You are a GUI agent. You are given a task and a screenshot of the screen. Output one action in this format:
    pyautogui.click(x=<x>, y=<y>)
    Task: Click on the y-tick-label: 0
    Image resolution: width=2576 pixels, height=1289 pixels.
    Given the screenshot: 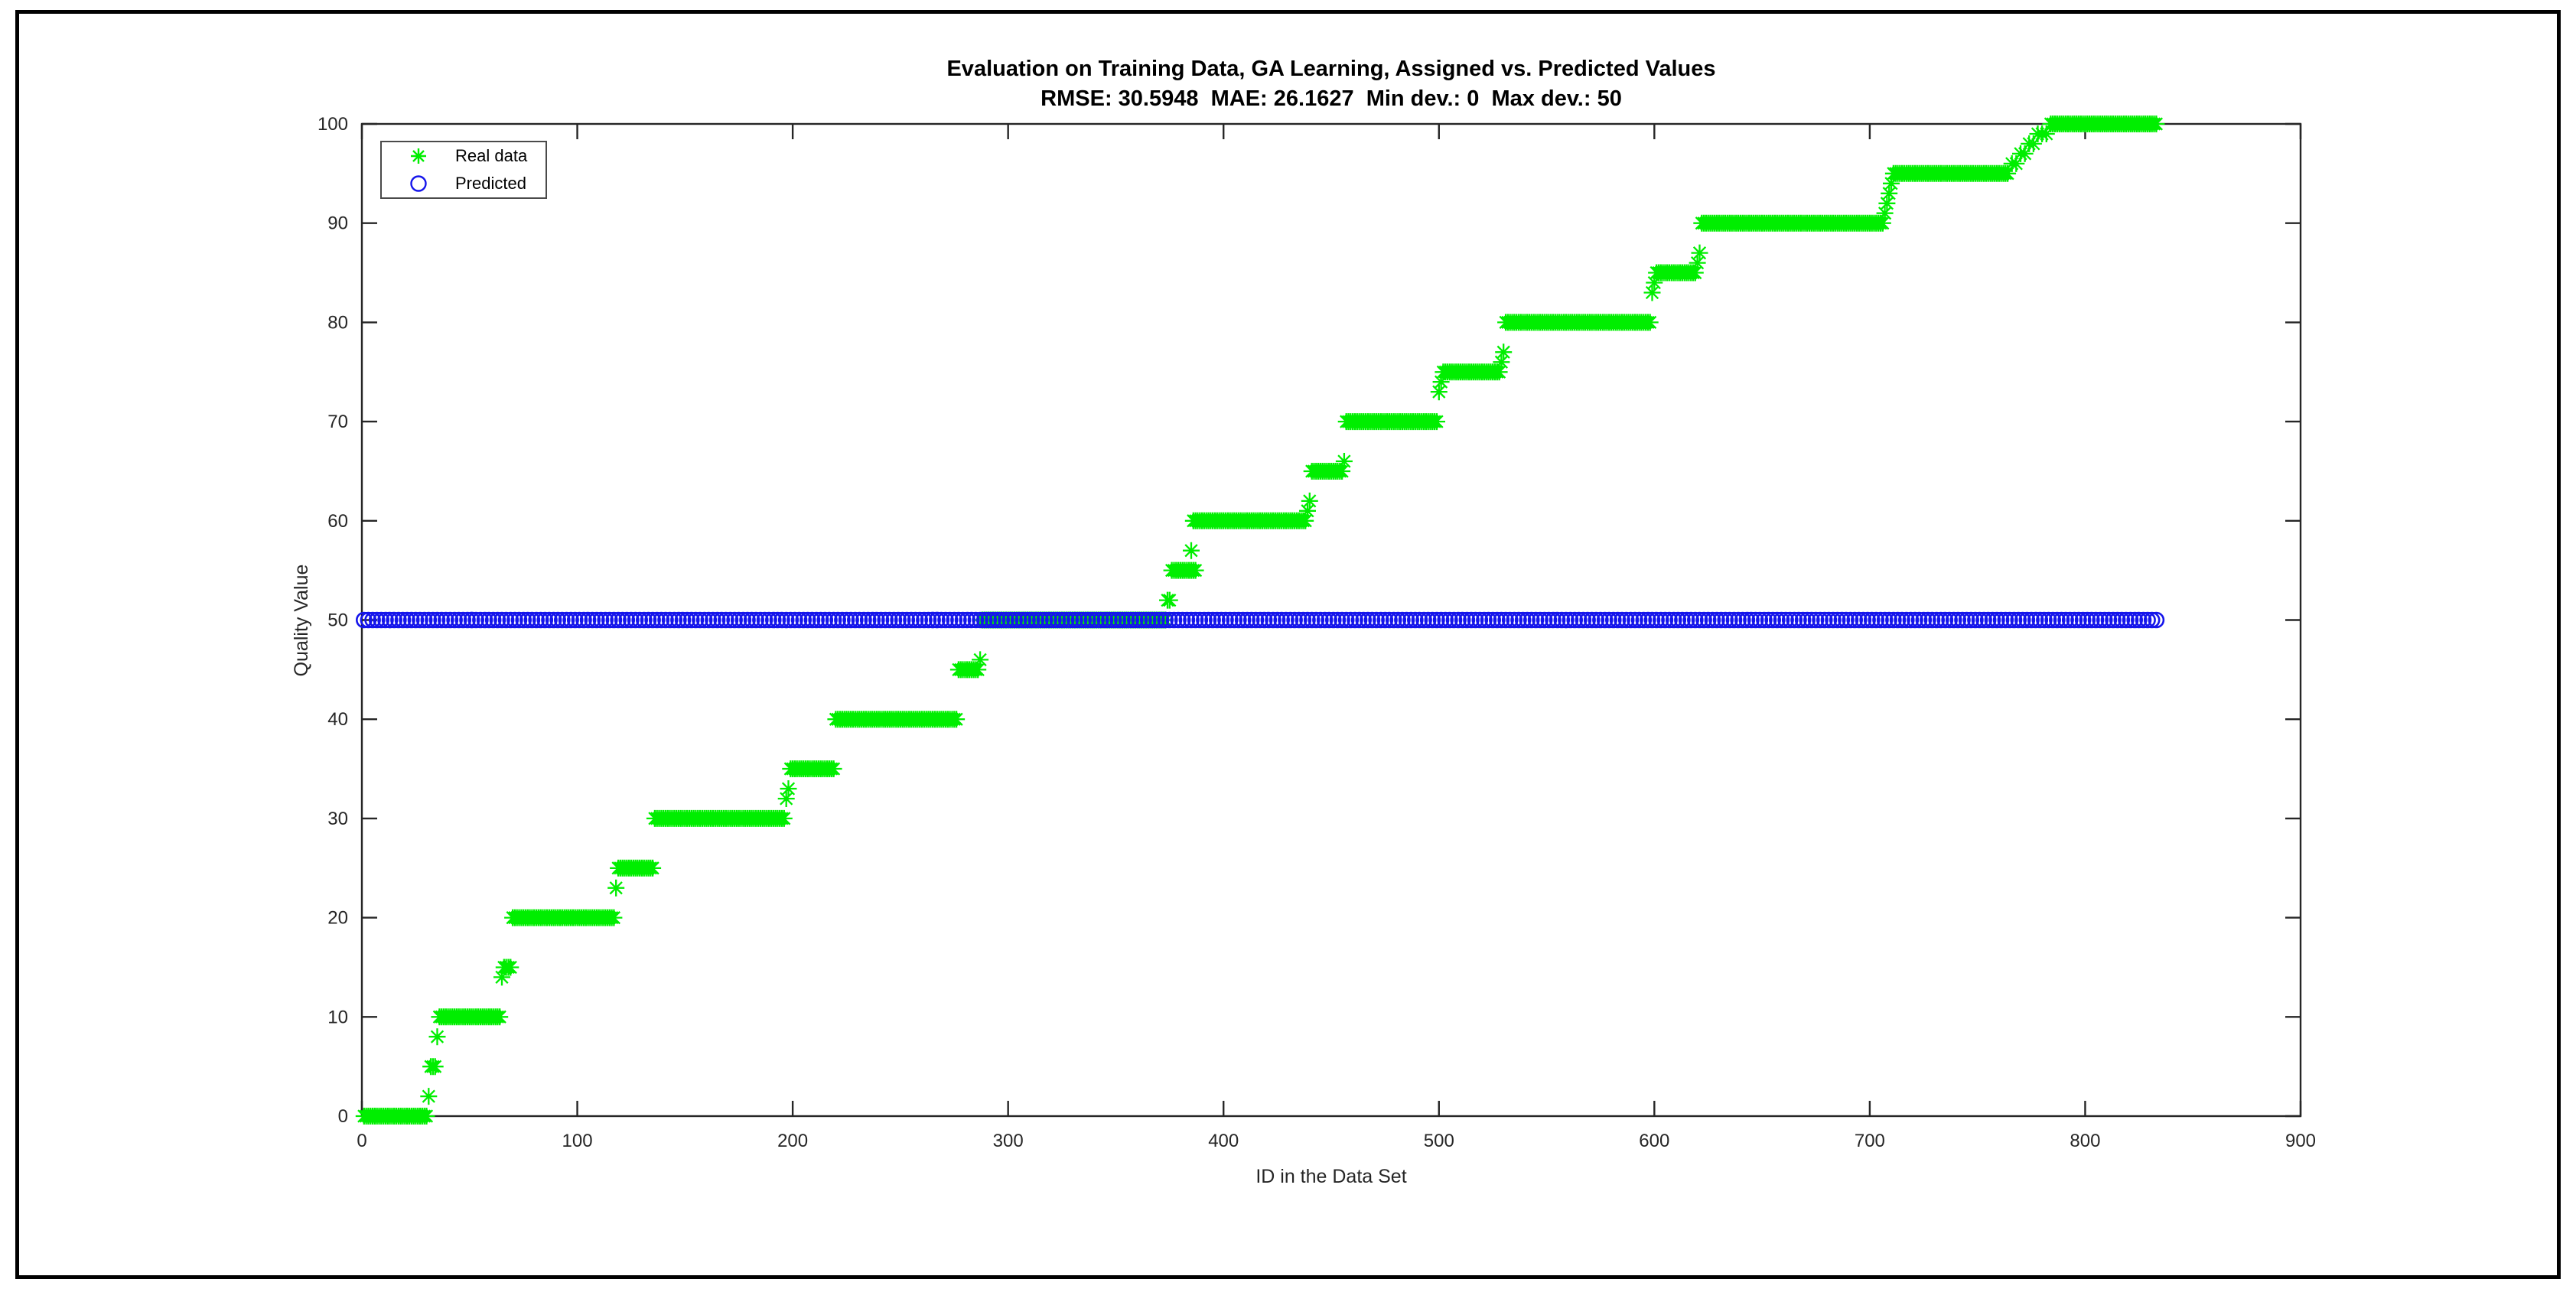 What is the action you would take?
    pyautogui.click(x=343, y=1116)
    